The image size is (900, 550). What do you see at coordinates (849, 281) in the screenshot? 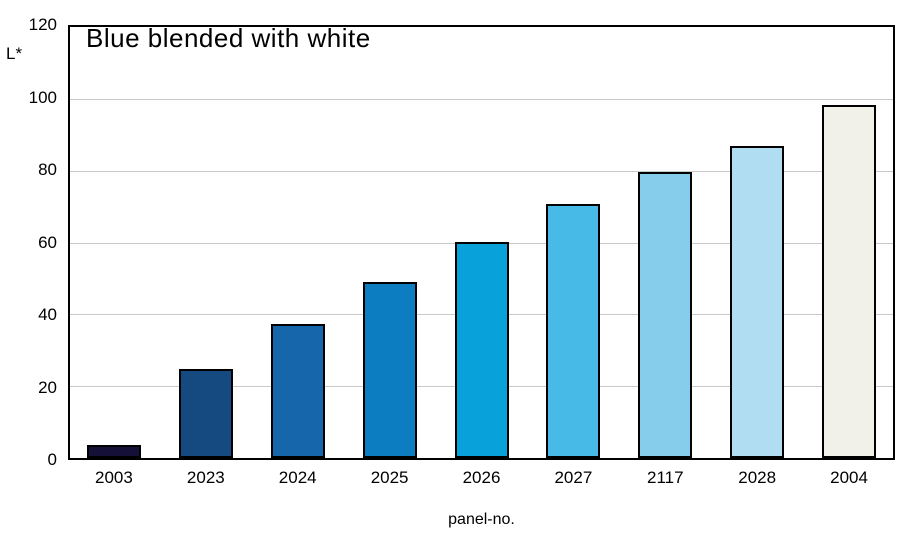
I see `bar-2004` at bounding box center [849, 281].